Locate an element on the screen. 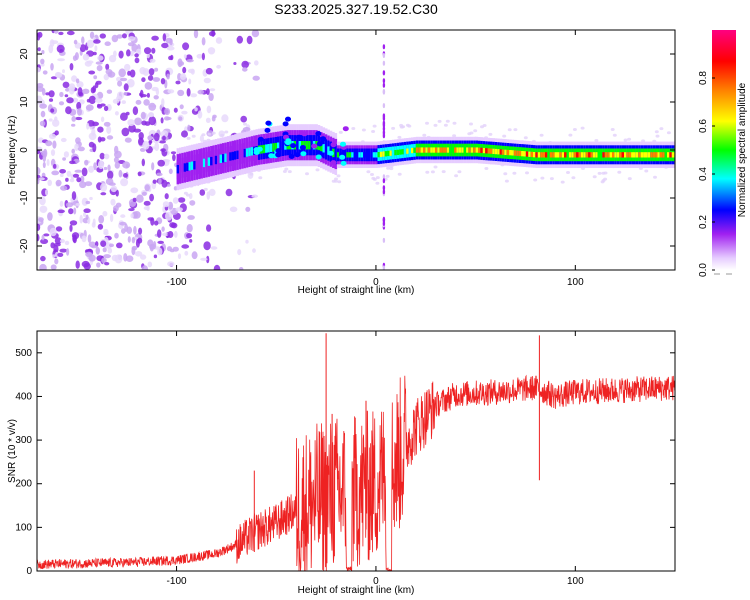 Image resolution: width=750 pixels, height=600 pixels. x-tick-label: 100 is located at coordinates (575, 282).